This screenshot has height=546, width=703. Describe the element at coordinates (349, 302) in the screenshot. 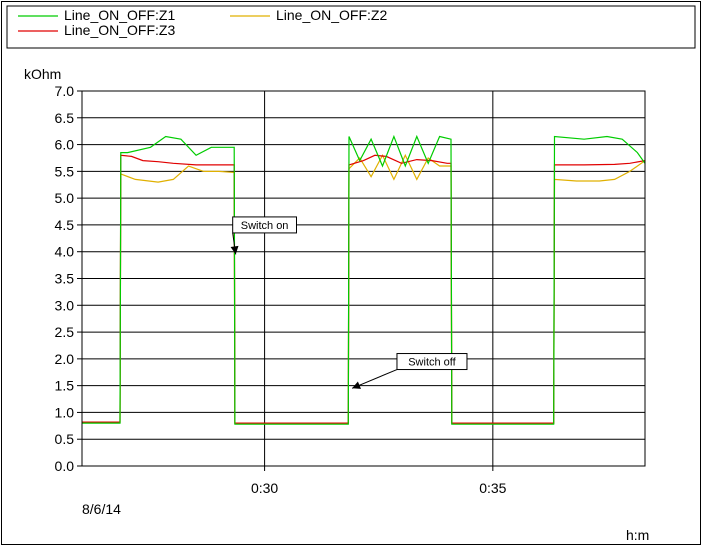

I see `annotations: Switch on Switch off` at that location.